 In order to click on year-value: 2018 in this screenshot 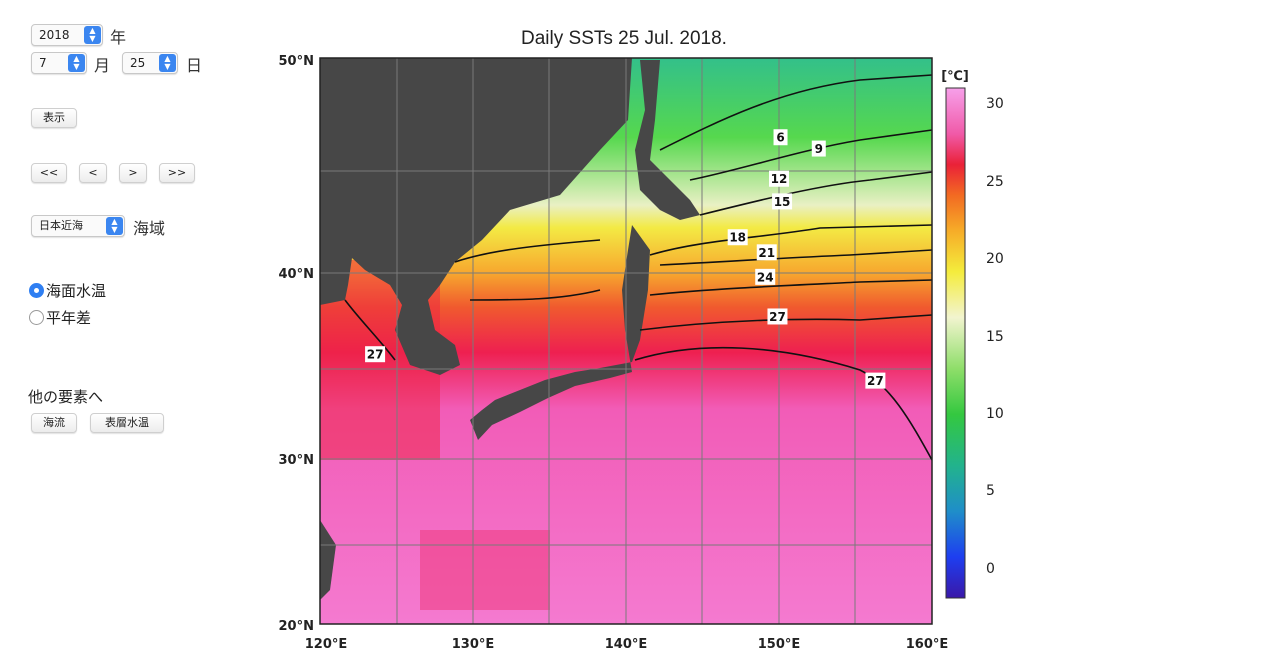, I will do `click(54, 35)`.